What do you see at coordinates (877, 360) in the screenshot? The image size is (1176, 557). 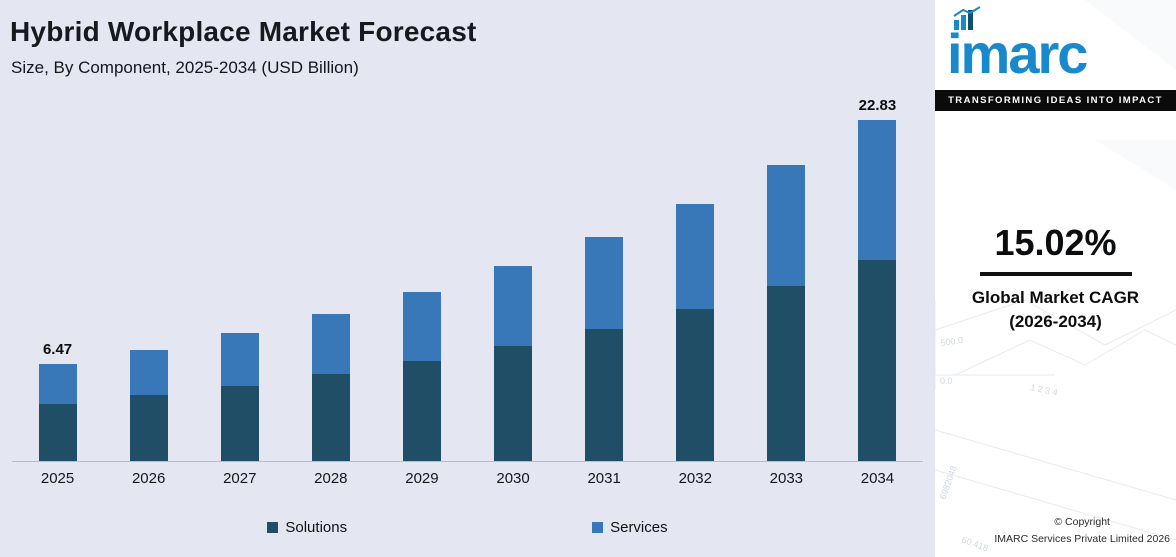 I see `bar-segment-solutions-2034` at bounding box center [877, 360].